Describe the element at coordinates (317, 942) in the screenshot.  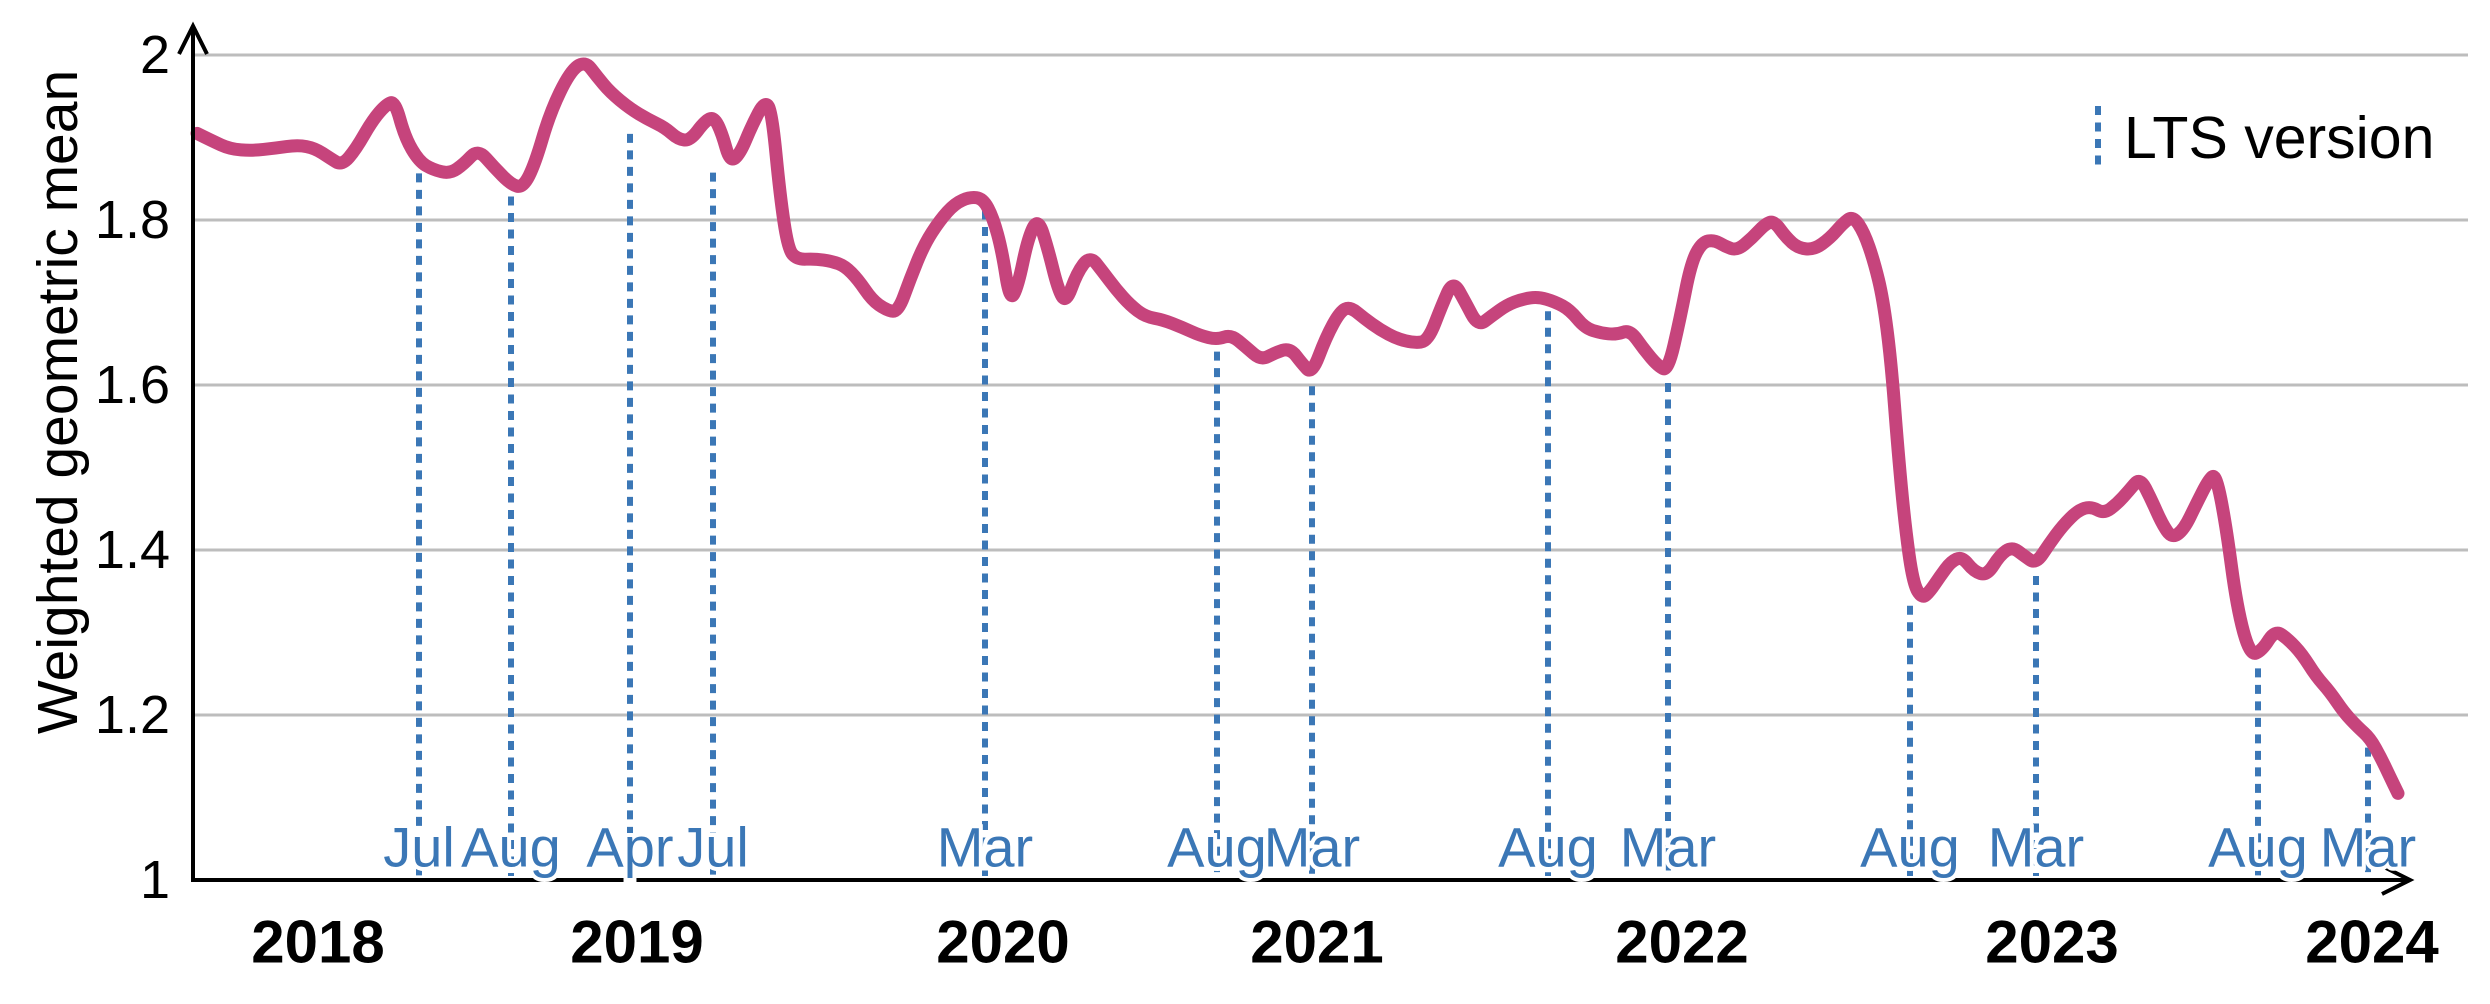
I see `year-label: 2018` at that location.